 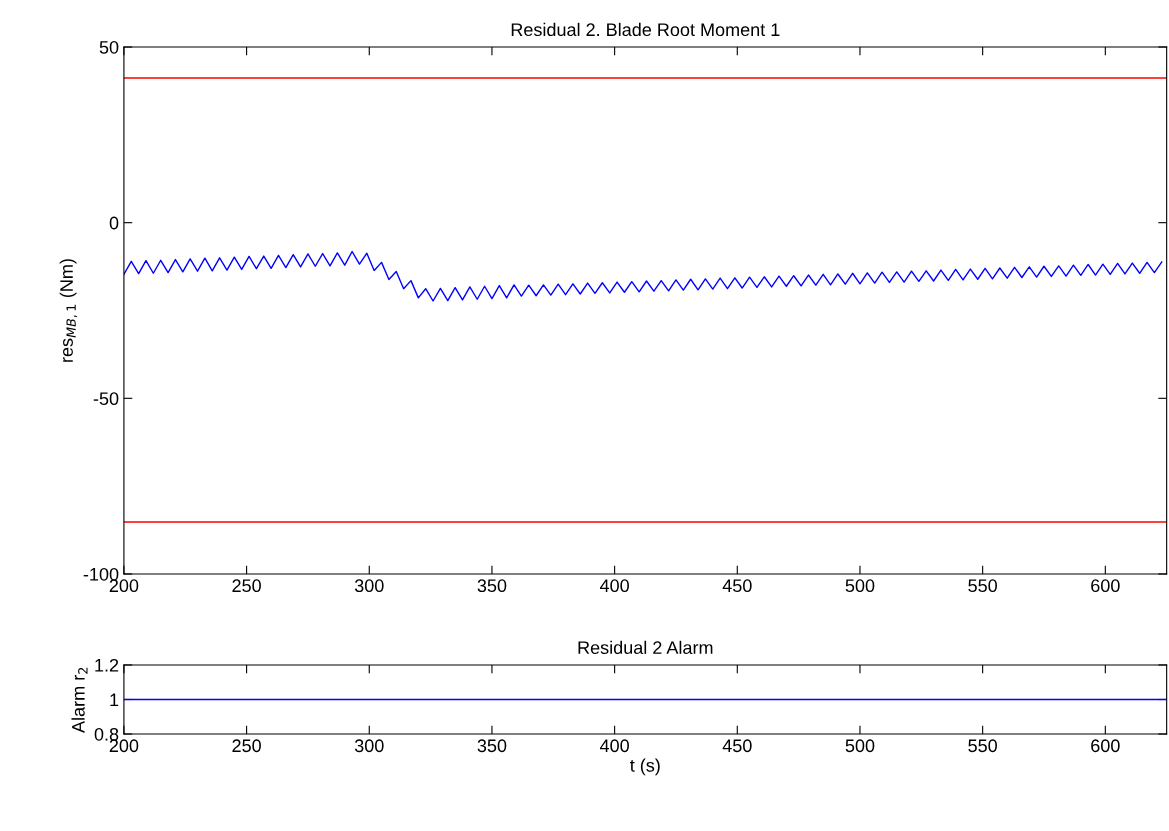 I want to click on y-tick-label: 0, so click(x=114, y=223).